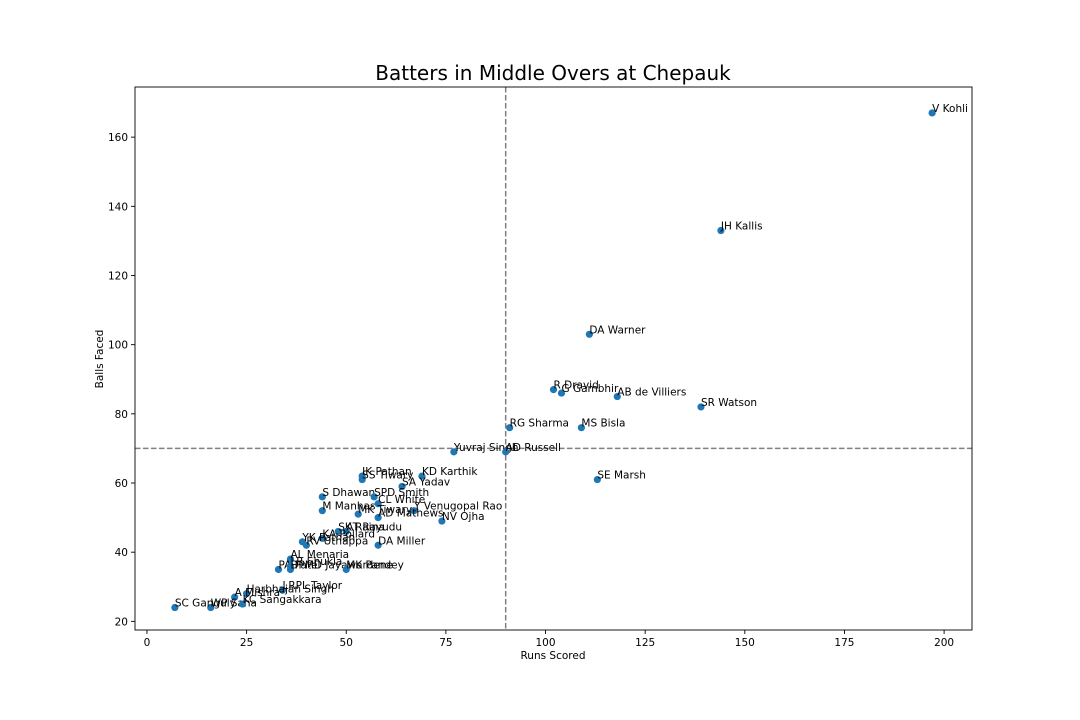 The image size is (1080, 720). I want to click on x-axis: 0 25 50 75 100 125 150 175 200, so click(549, 639).